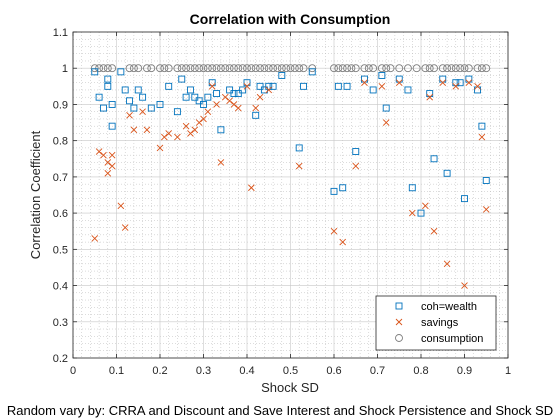  I want to click on legend-item: consumption, so click(439, 339).